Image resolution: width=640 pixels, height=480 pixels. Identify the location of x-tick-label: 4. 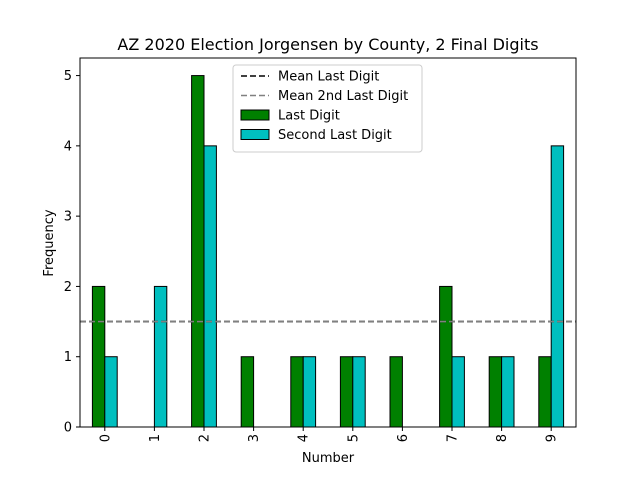
(304, 438).